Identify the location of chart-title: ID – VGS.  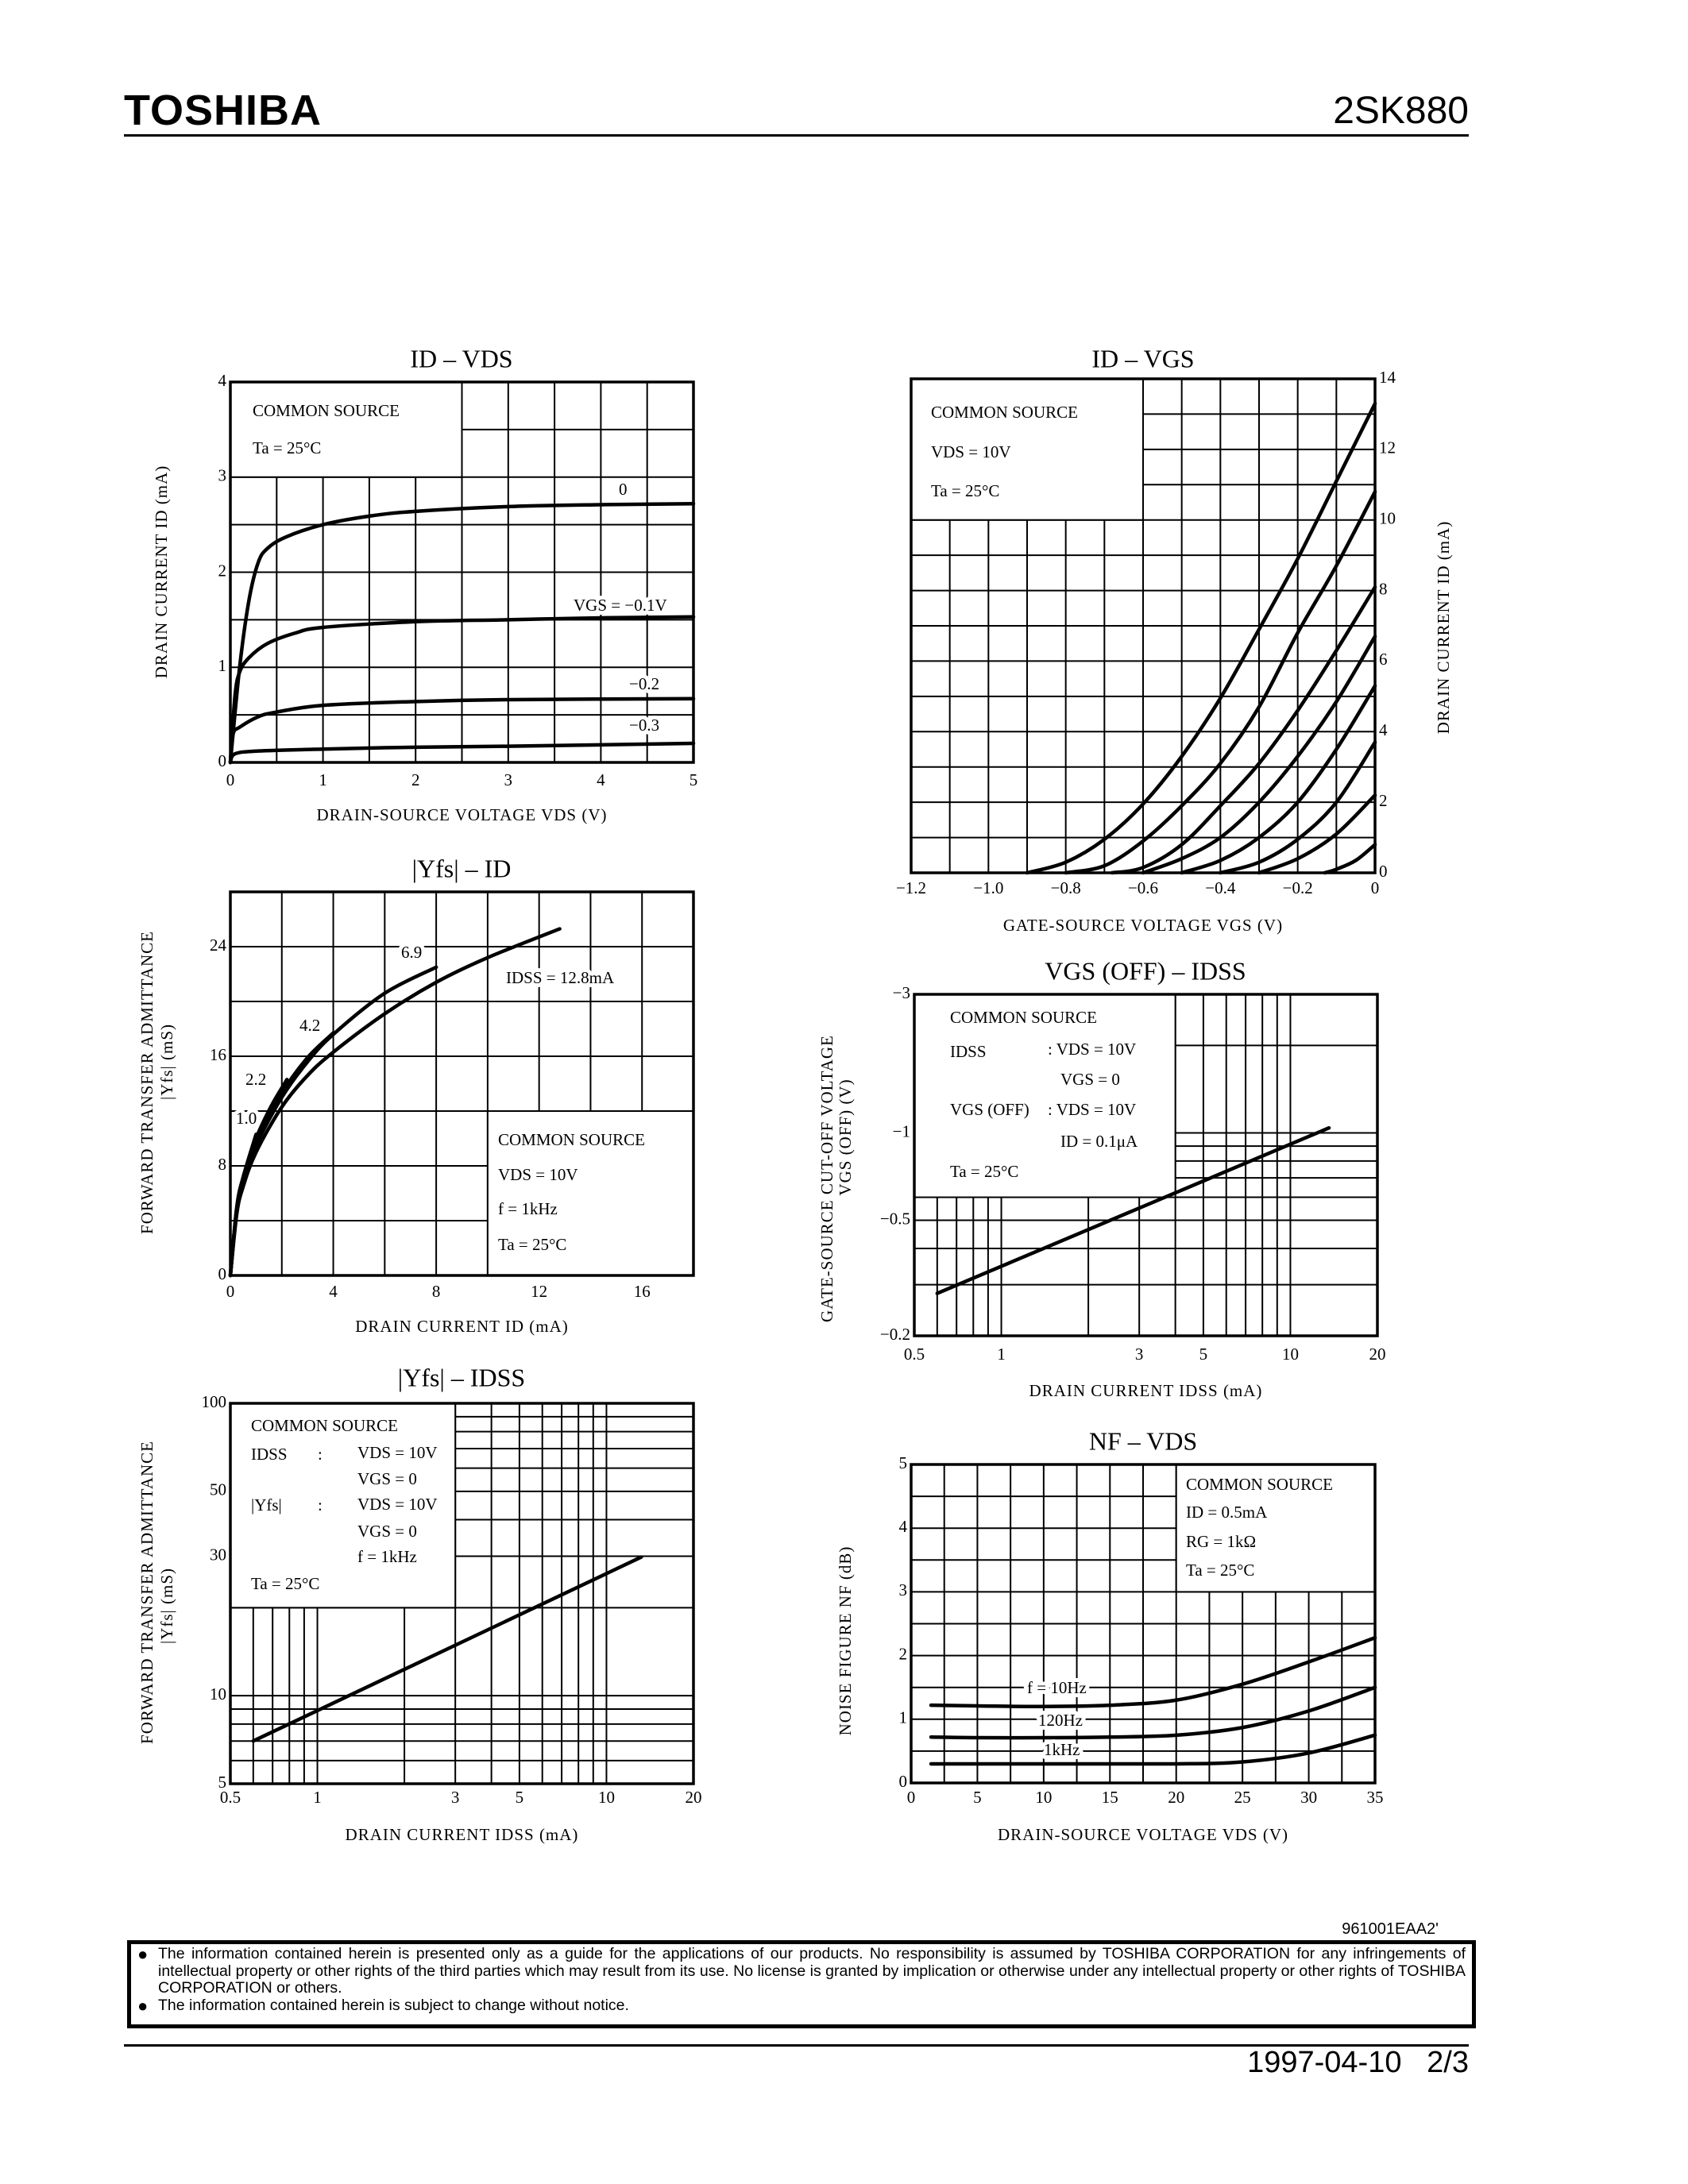
(1142, 358).